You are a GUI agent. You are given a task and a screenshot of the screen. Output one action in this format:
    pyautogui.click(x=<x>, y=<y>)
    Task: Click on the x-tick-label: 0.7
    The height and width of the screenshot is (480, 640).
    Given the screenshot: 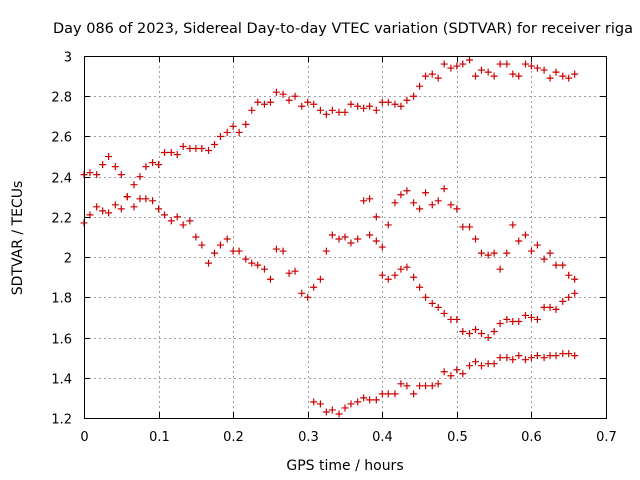 What is the action you would take?
    pyautogui.click(x=606, y=437)
    